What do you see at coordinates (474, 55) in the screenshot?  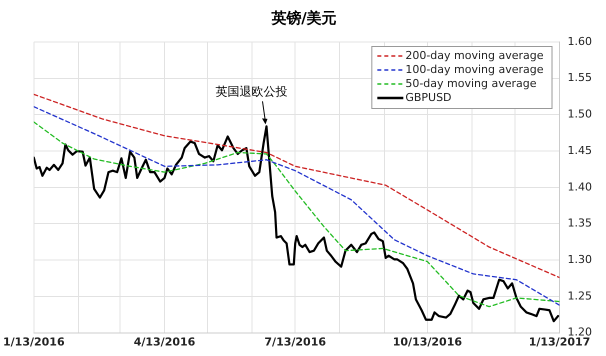 I see `legend-label: 200-day moving average` at bounding box center [474, 55].